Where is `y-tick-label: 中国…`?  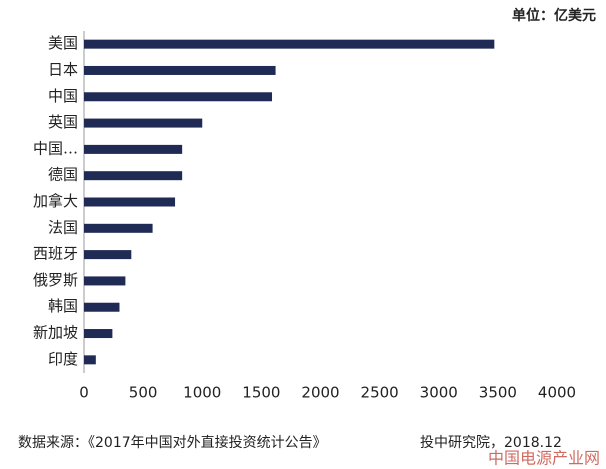
y-tick-label: 中国… is located at coordinates (55, 148).